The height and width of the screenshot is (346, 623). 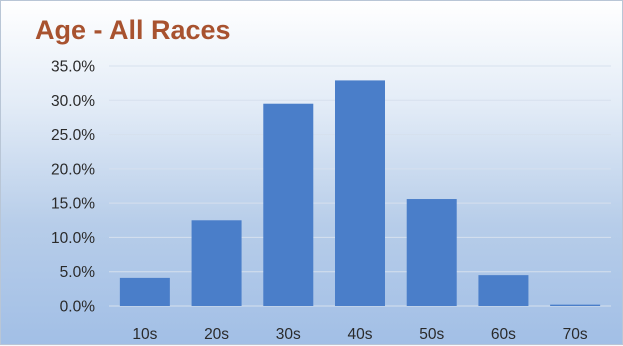 What do you see at coordinates (73, 204) in the screenshot?
I see `y-tick-label: 15.0%` at bounding box center [73, 204].